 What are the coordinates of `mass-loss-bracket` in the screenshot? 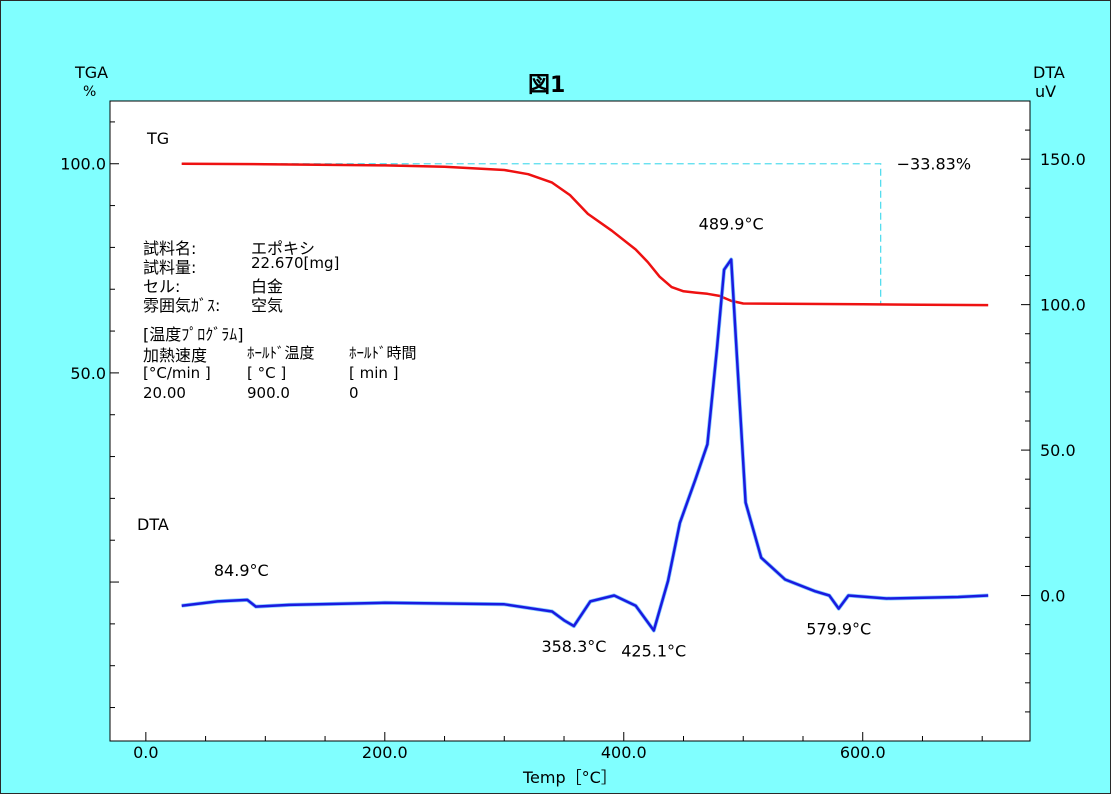 It's located at (531, 234).